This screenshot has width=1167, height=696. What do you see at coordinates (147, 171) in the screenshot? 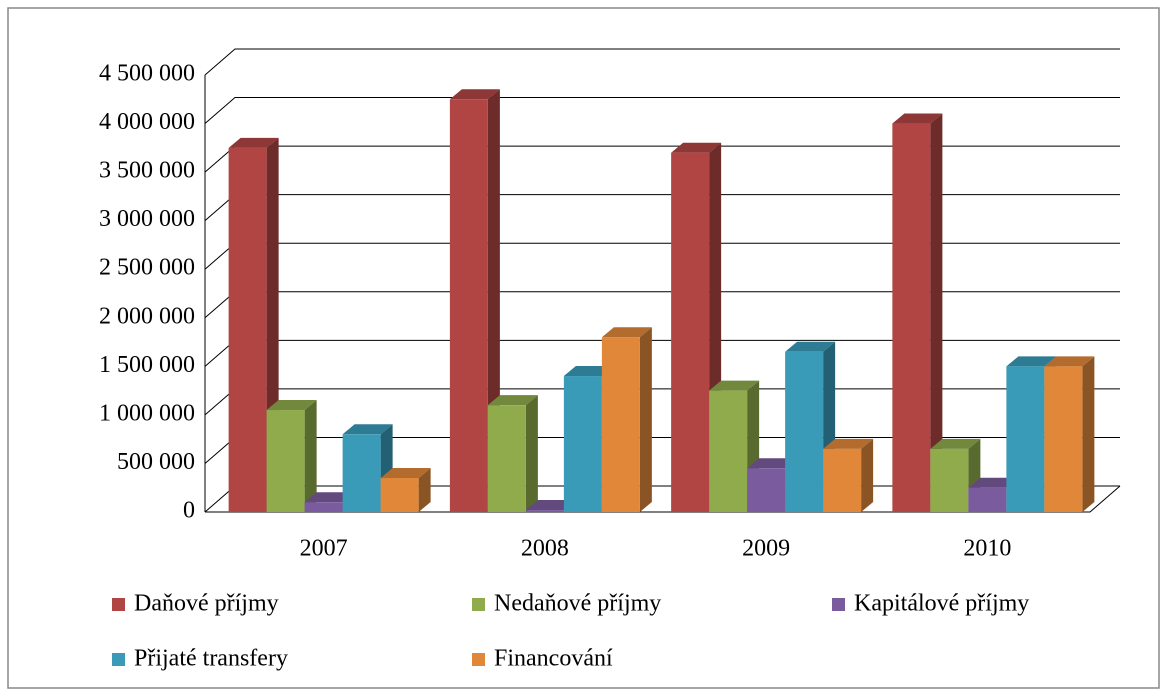
I see `y-tick-label: 3 500 000` at bounding box center [147, 171].